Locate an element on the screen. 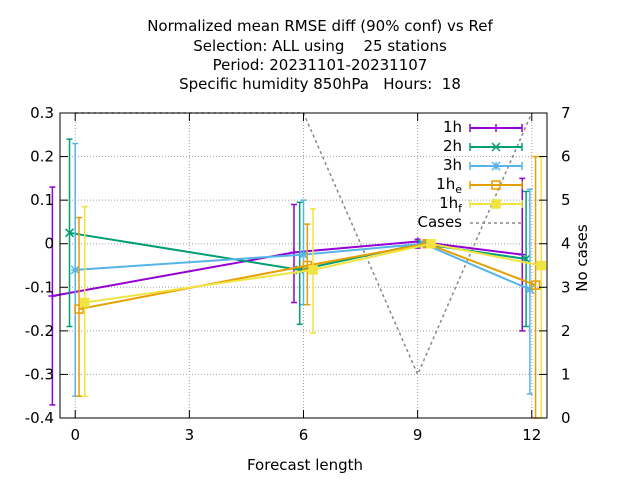 The height and width of the screenshot is (480, 640). y2-tick-label: 6 is located at coordinates (566, 157).